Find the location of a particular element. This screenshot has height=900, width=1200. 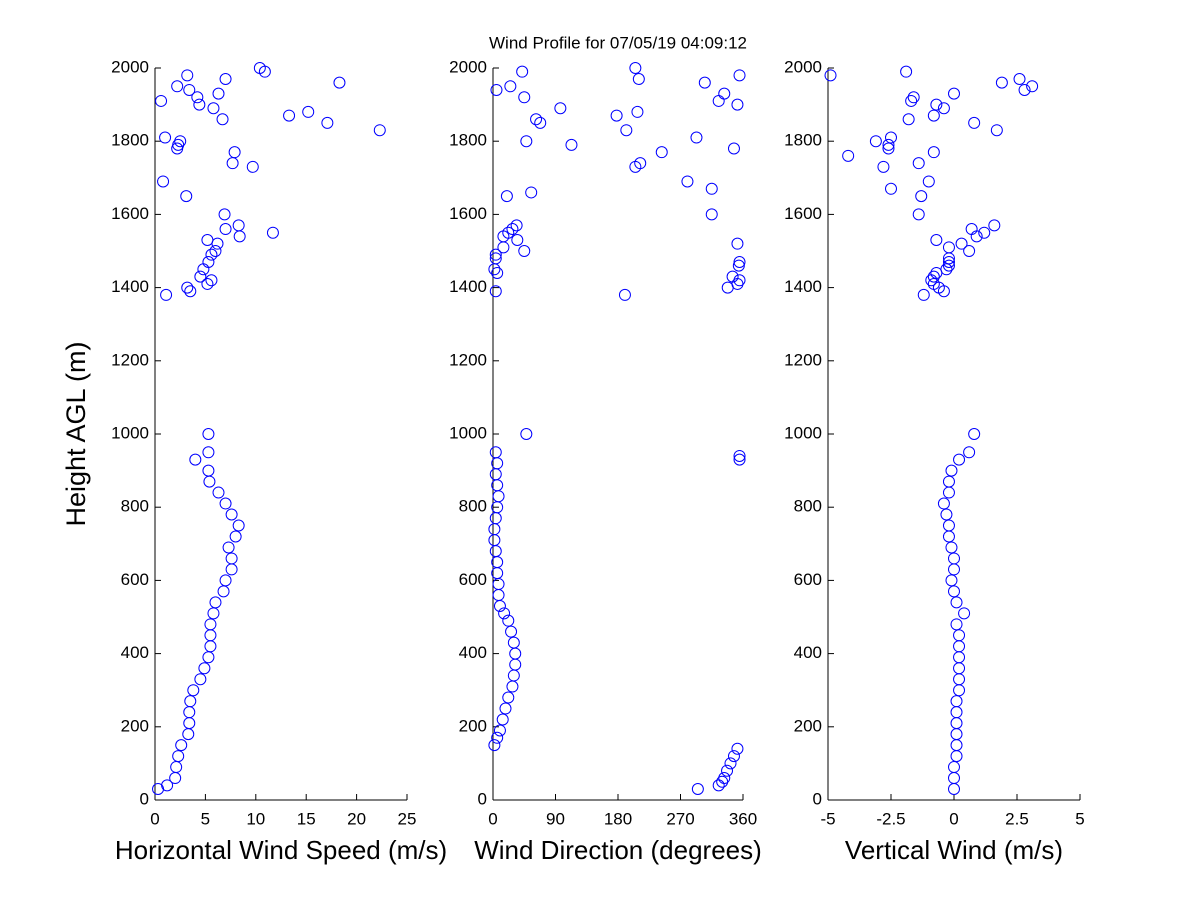

x-tick-label: 25 is located at coordinates (407, 818).